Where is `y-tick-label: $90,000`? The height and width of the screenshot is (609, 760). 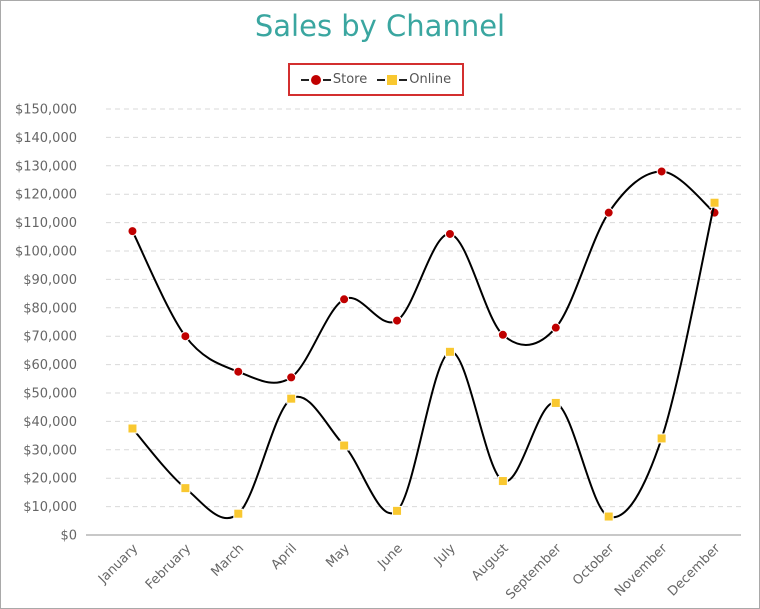
y-tick-label: $90,000 is located at coordinates (50, 280).